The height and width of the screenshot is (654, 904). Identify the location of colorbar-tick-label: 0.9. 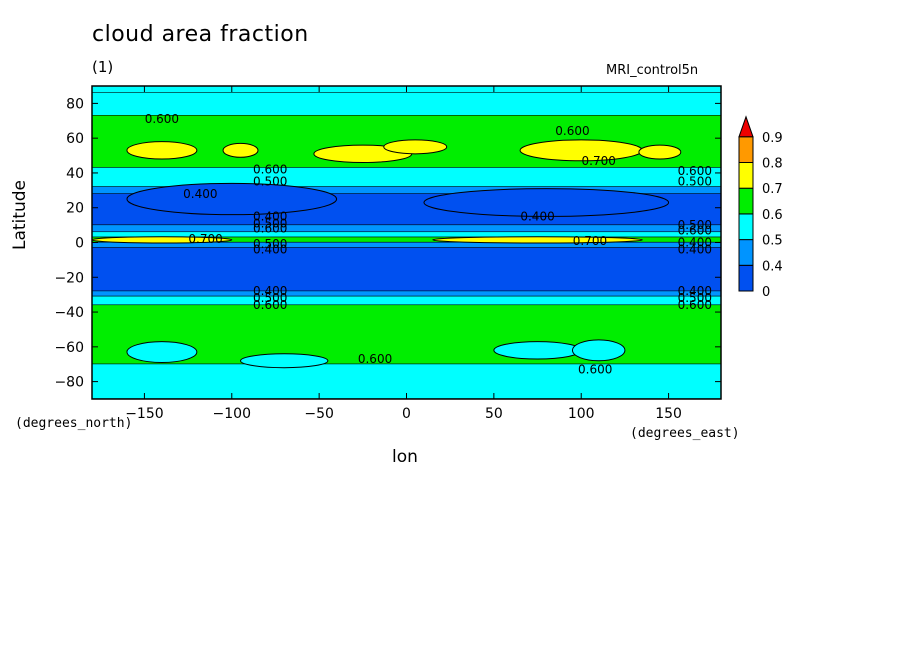
(772, 138).